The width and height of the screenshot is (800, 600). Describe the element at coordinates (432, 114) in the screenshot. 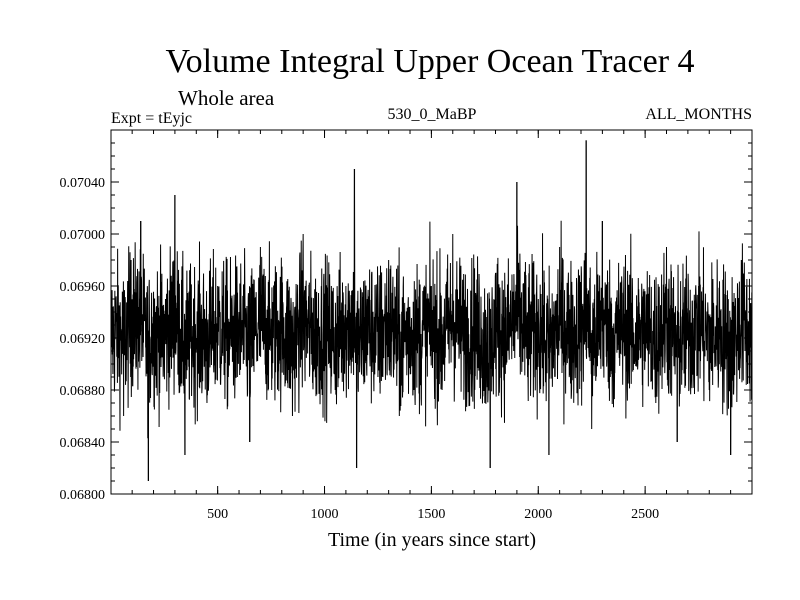

I see `period-label: 530_0_MaBP` at that location.